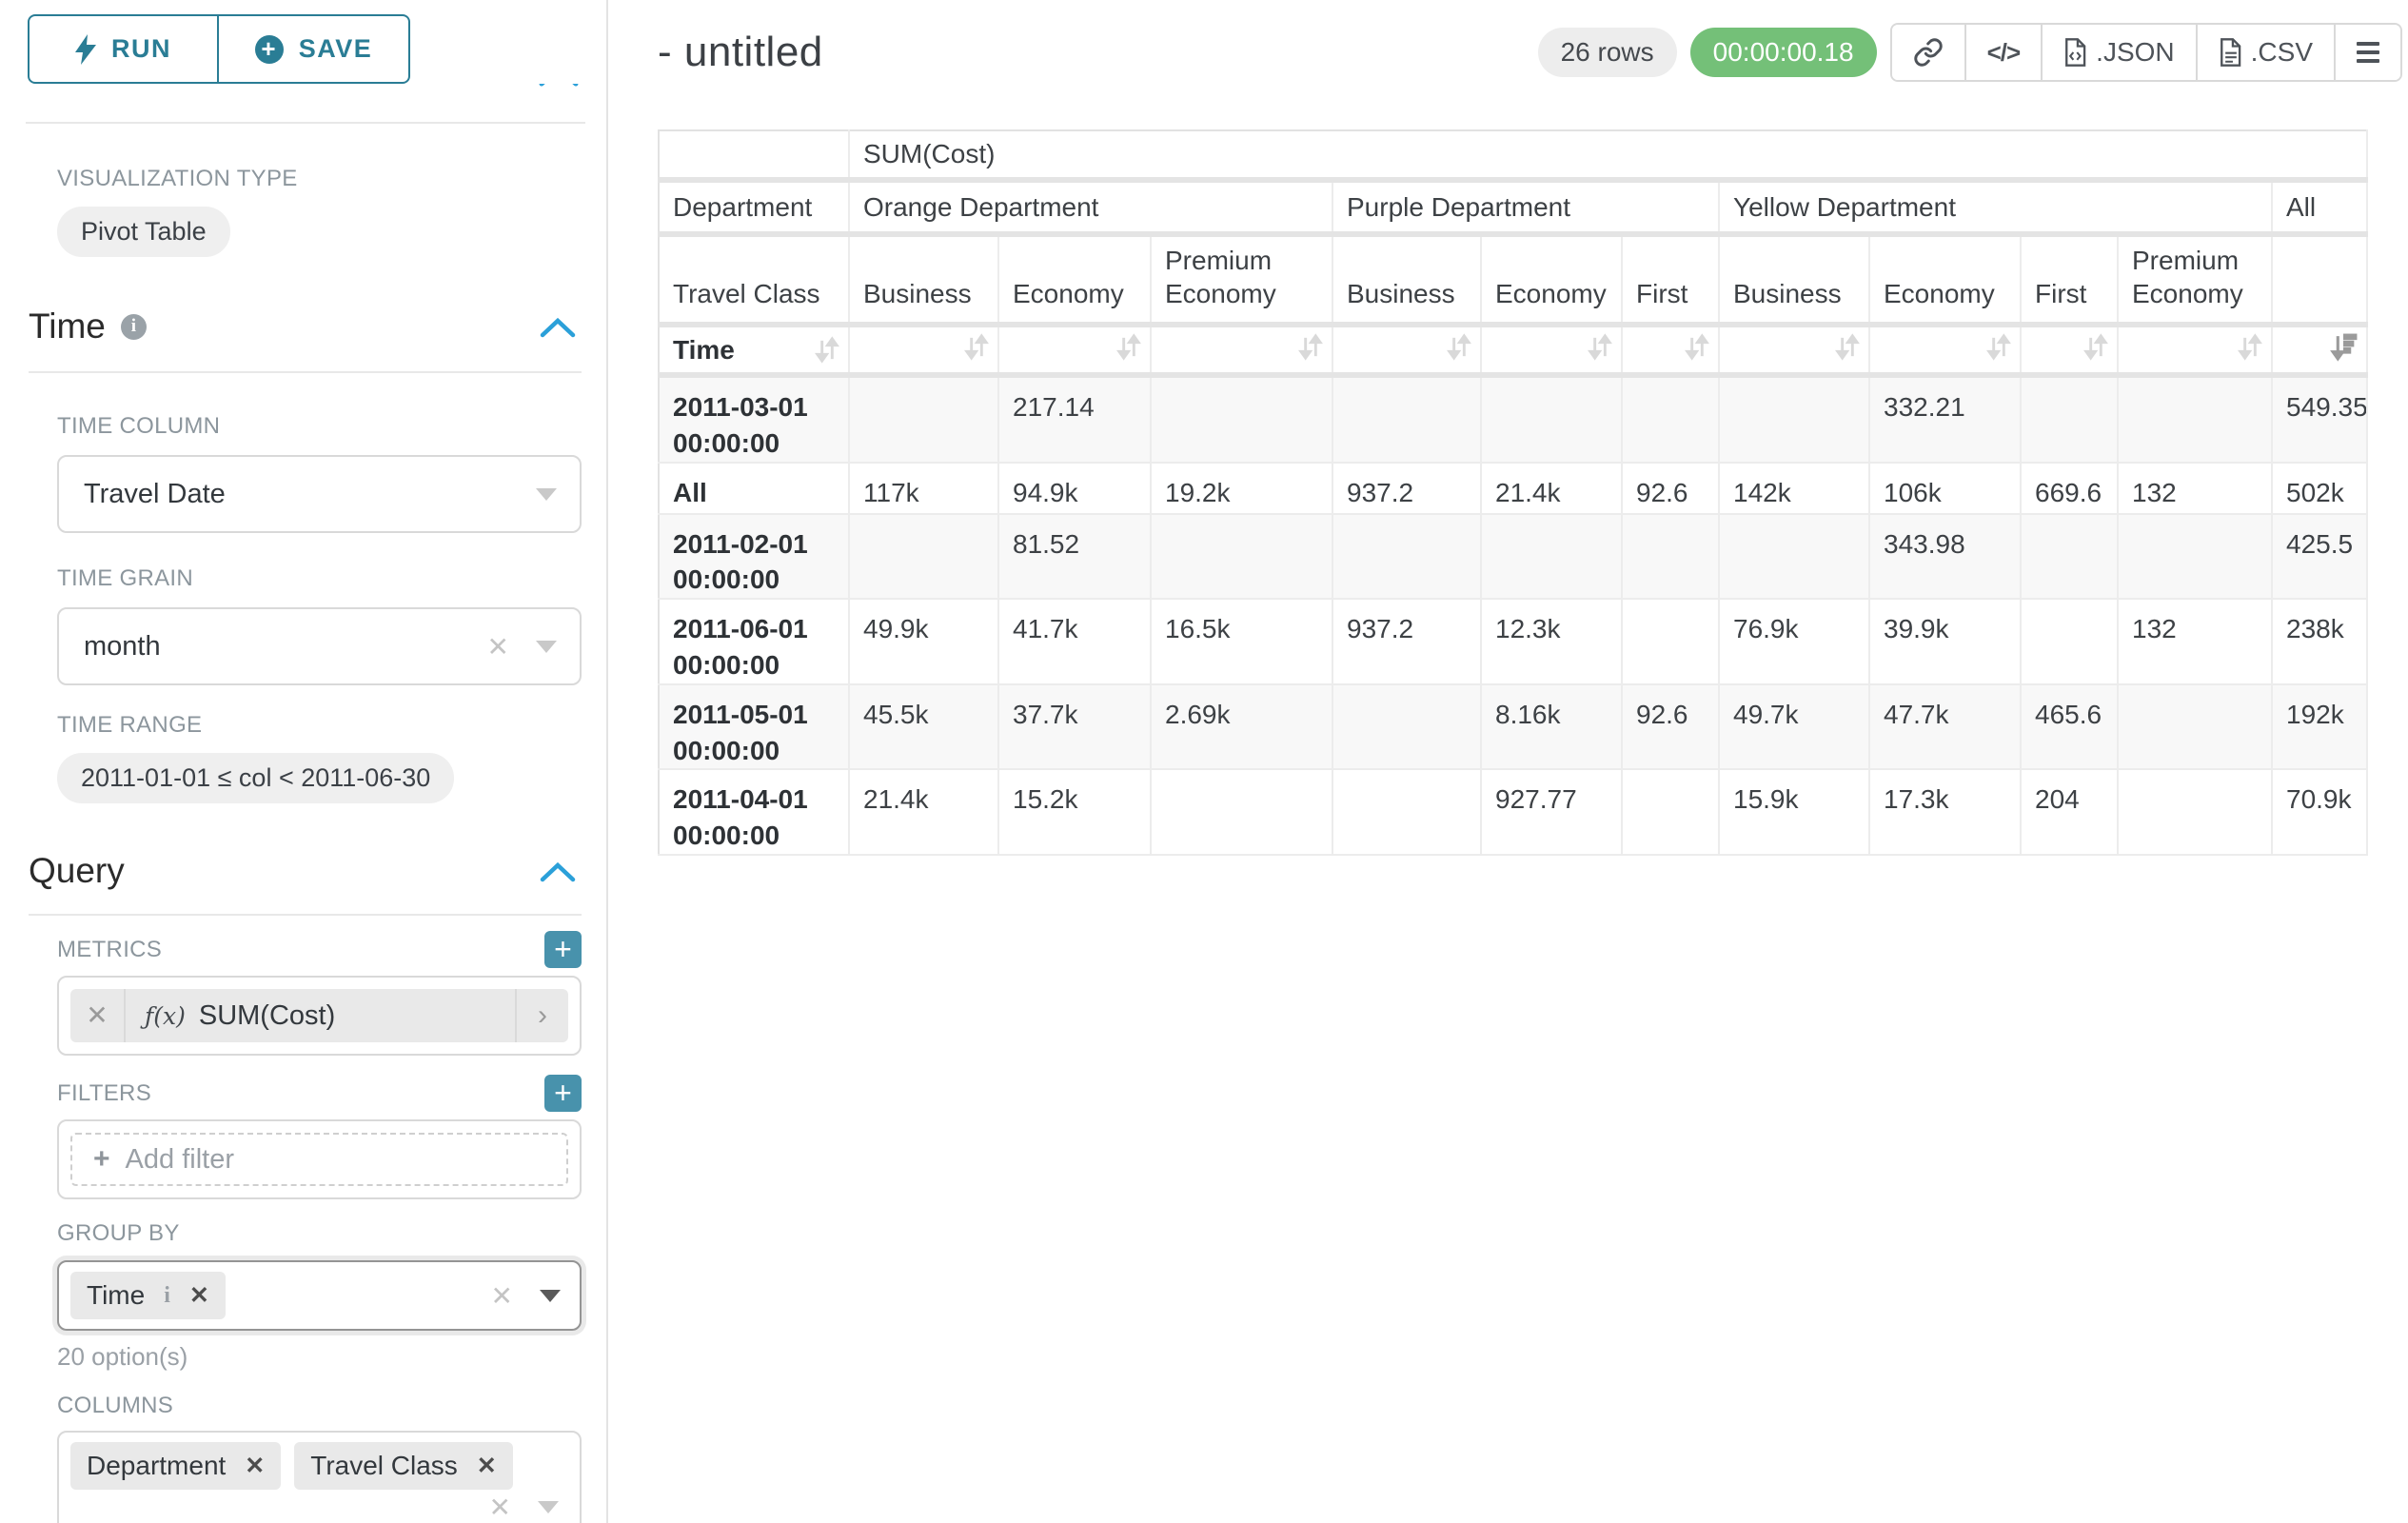  I want to click on menu-button, so click(2367, 53).